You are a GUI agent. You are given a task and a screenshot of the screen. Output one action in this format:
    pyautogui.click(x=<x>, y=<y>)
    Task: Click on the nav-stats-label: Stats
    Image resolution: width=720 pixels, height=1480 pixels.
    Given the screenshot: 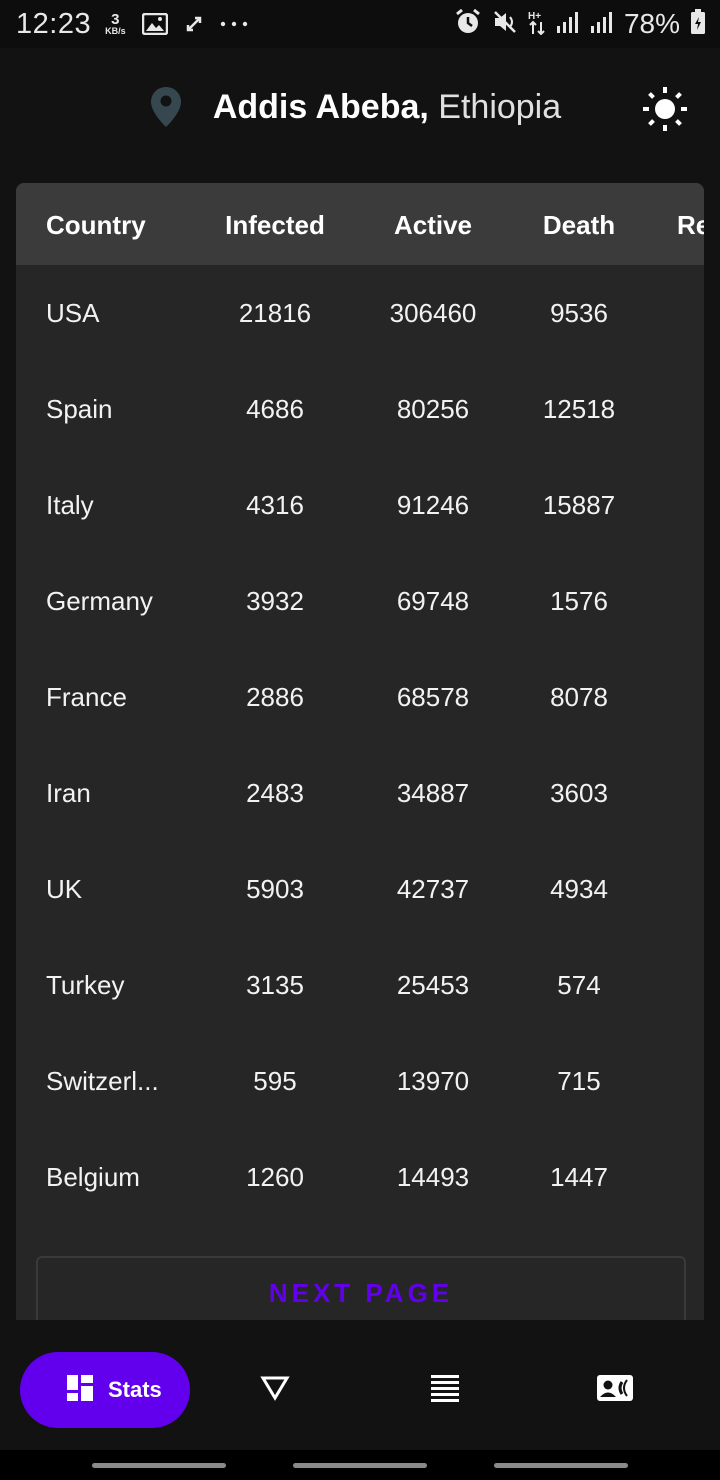 What is the action you would take?
    pyautogui.click(x=135, y=1389)
    